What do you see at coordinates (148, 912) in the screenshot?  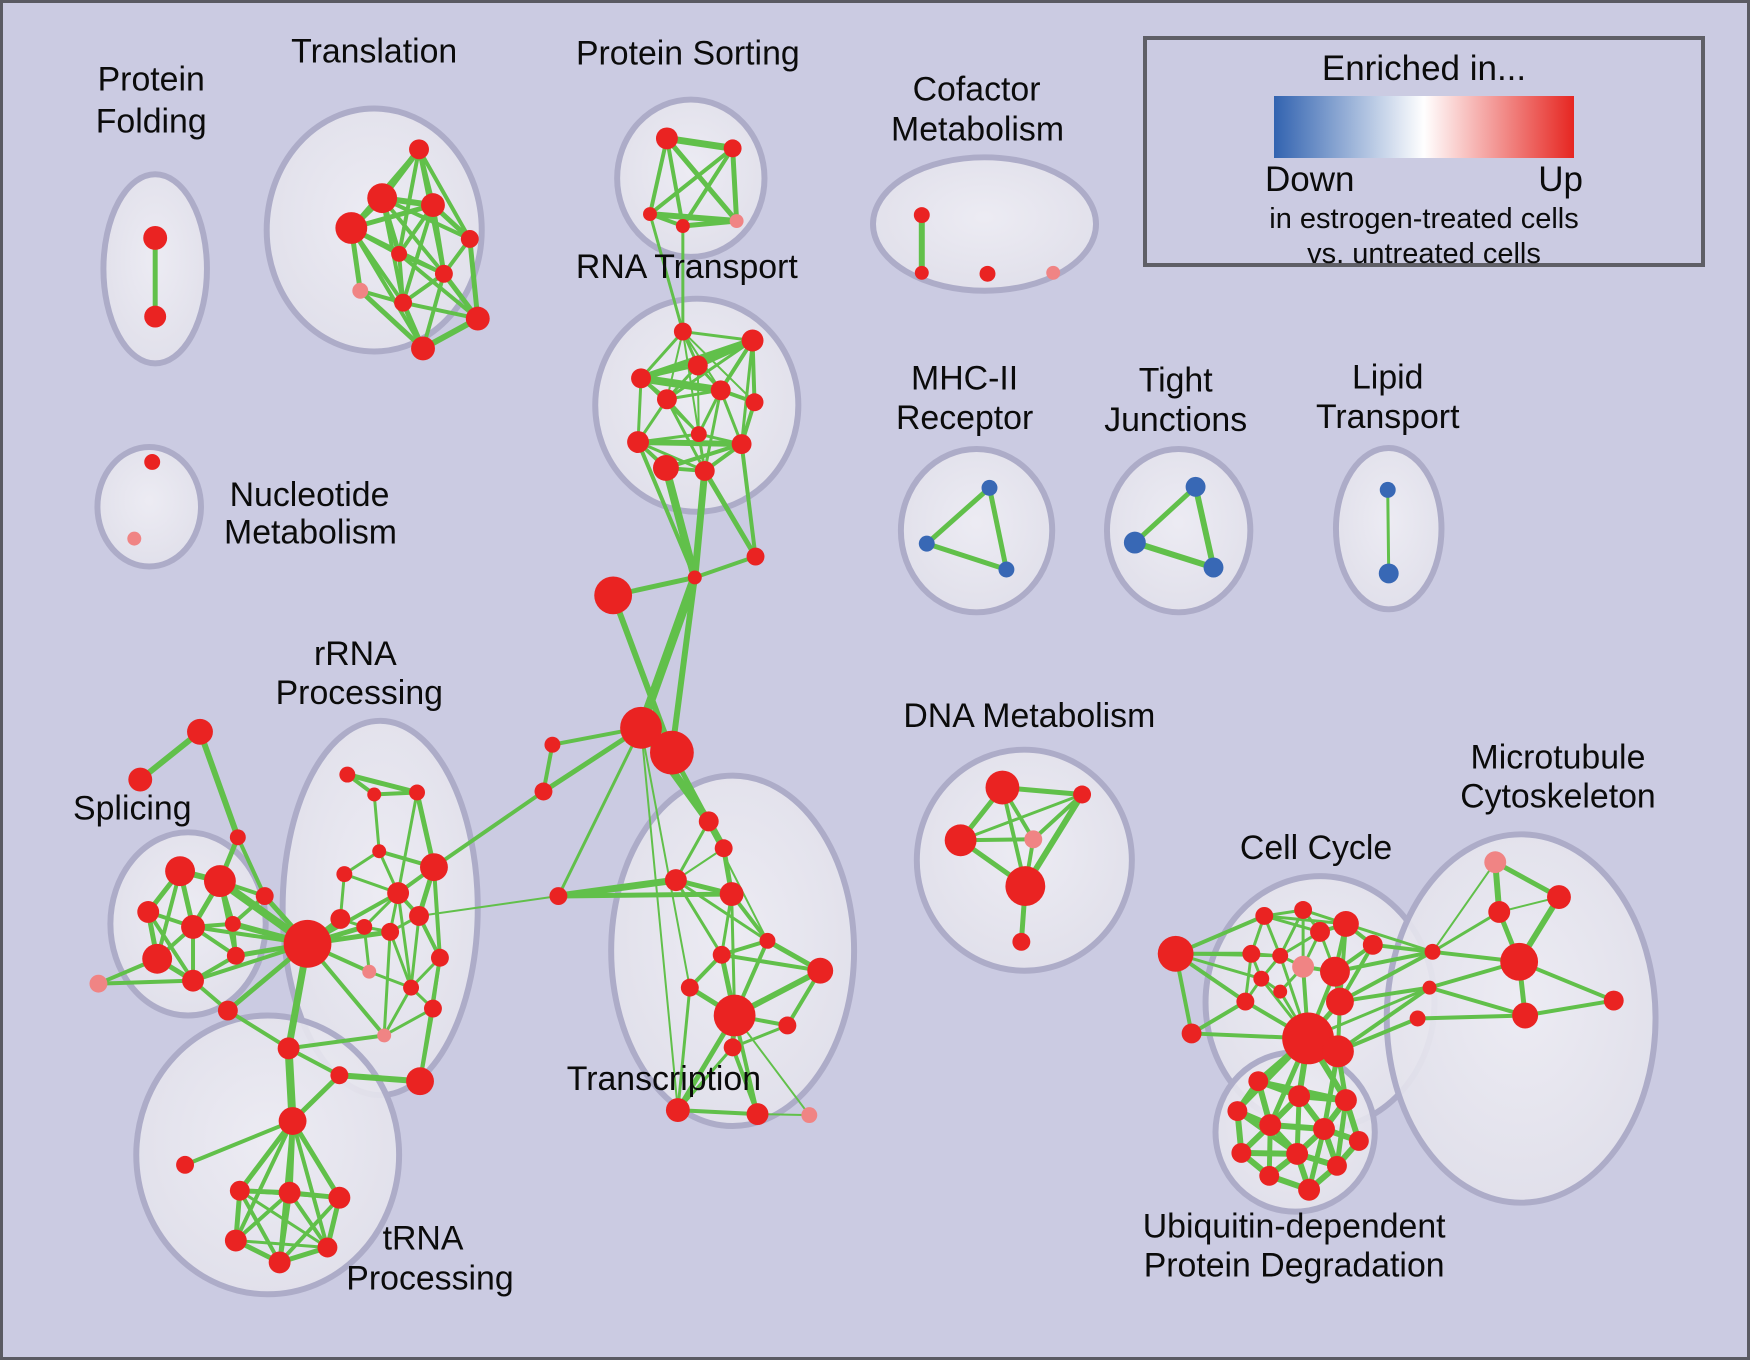 I see `network-node-sp3` at bounding box center [148, 912].